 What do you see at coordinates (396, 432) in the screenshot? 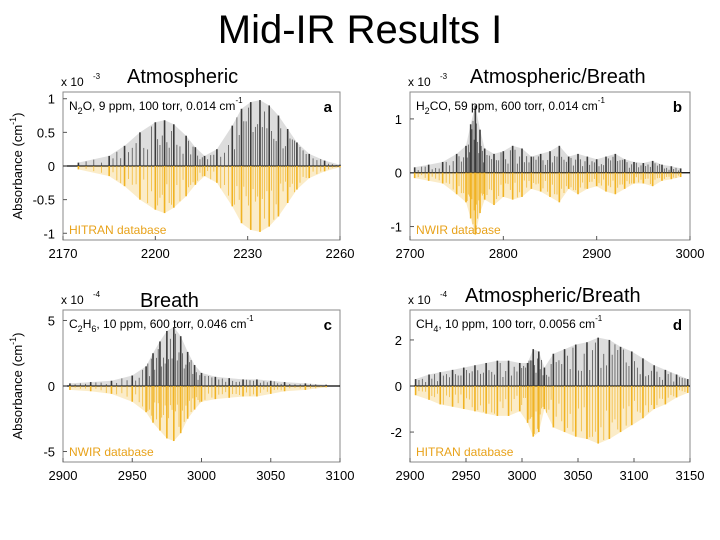
I see `y-tick-label: -2` at bounding box center [396, 432].